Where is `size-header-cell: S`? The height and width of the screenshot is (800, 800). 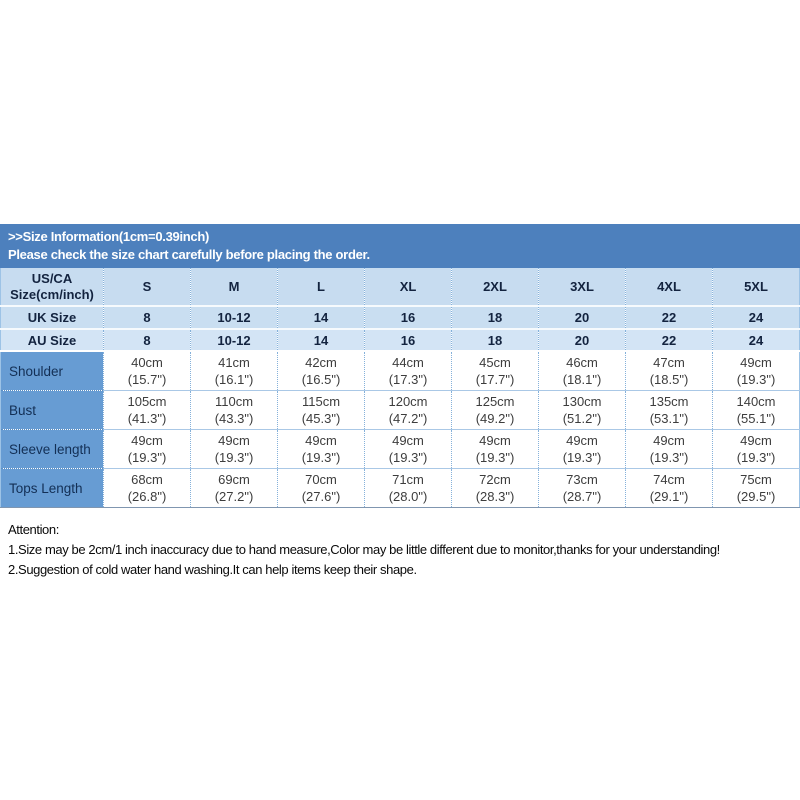 size-header-cell: S is located at coordinates (147, 287).